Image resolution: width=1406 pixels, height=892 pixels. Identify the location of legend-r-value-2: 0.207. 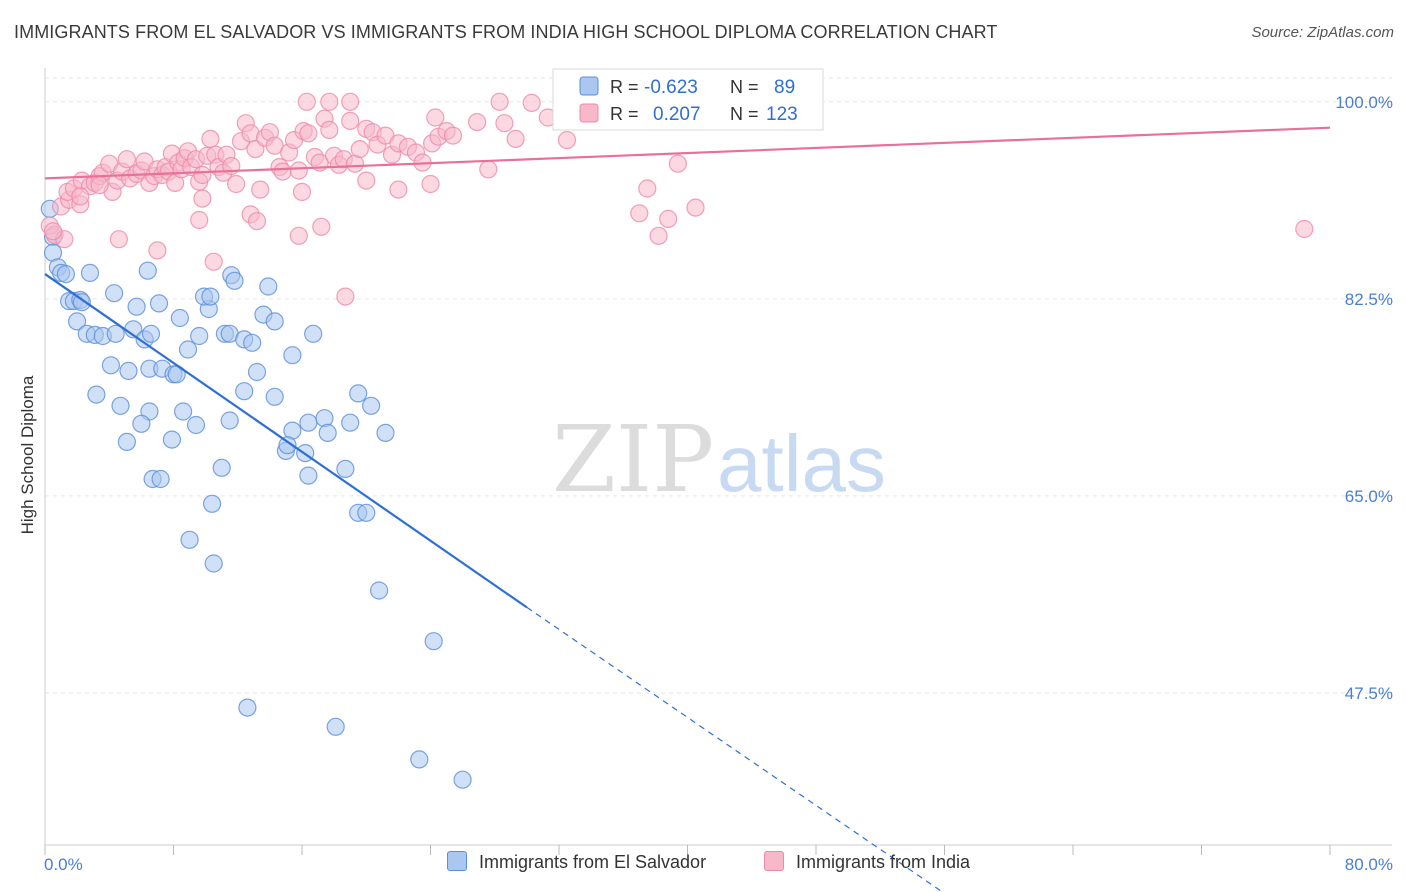
(677, 114).